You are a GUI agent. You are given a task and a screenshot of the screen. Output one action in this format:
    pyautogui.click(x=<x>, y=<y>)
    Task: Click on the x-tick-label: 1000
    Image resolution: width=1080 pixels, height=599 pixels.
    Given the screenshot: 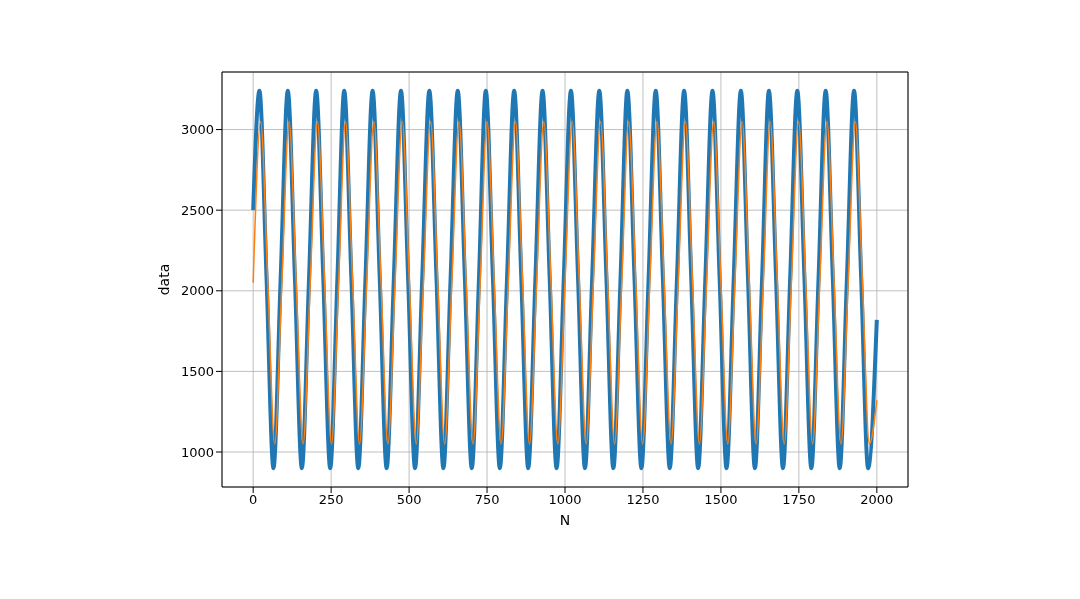 What is the action you would take?
    pyautogui.click(x=565, y=500)
    